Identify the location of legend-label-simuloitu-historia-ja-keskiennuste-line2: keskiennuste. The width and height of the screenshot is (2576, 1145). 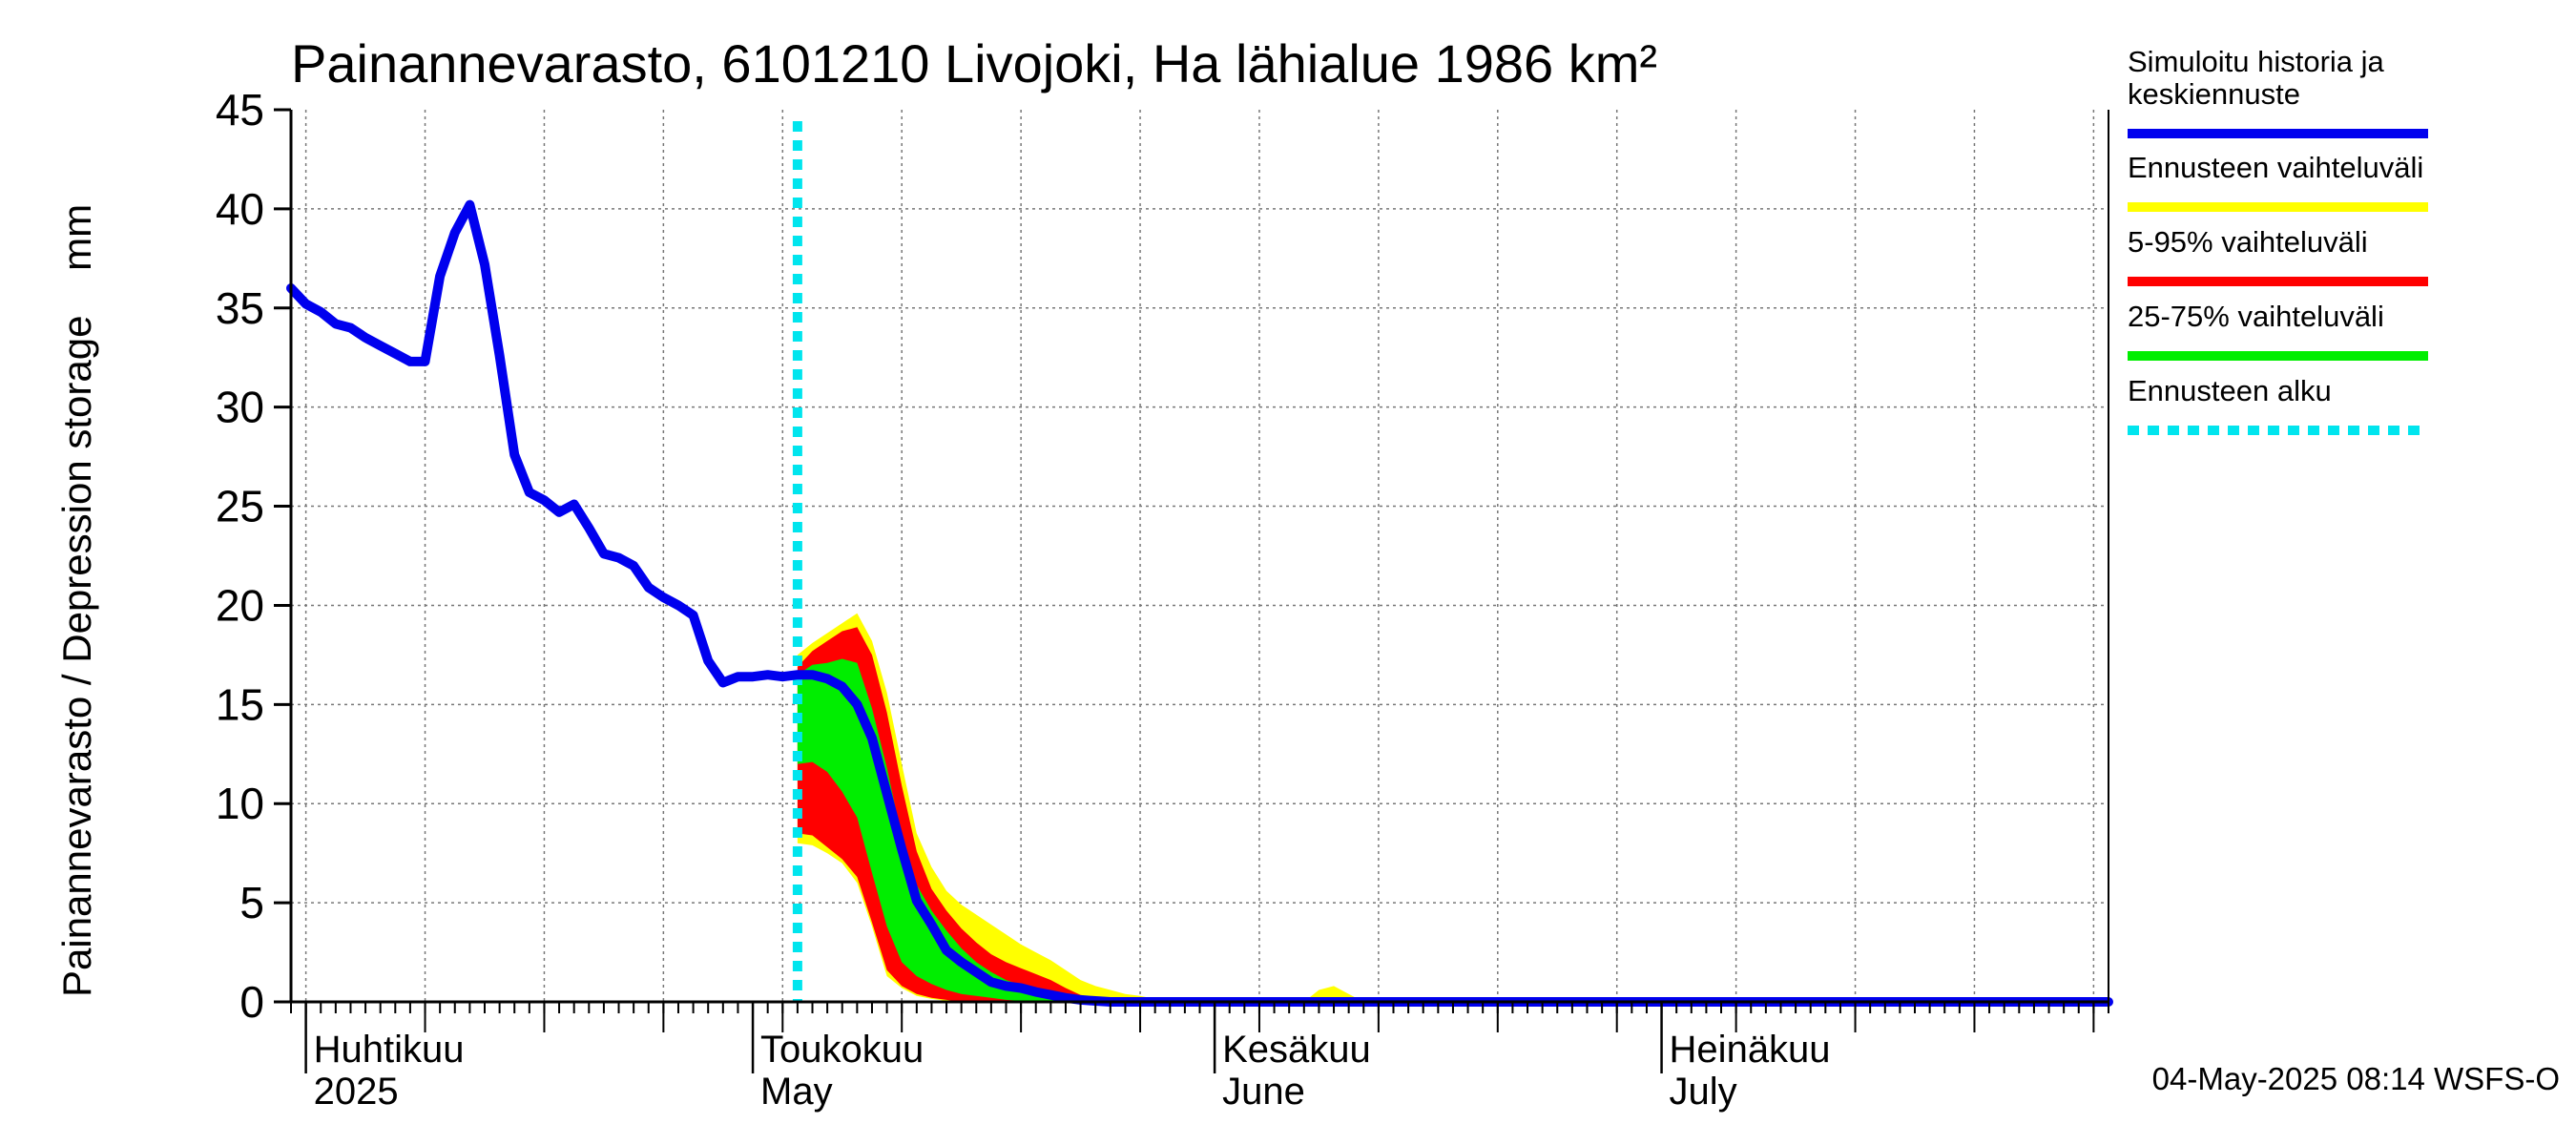
(2214, 94).